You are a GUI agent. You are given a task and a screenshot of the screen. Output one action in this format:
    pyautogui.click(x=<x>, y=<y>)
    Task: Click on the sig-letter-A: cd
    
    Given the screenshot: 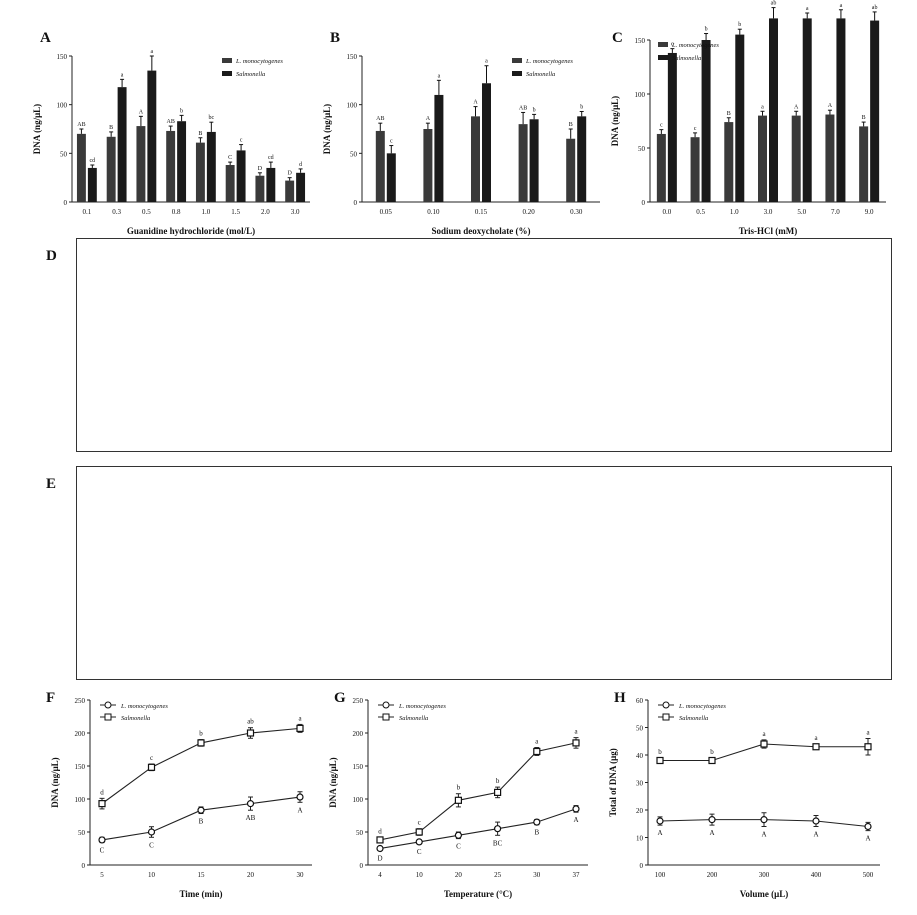 What is the action you would take?
    pyautogui.click(x=271, y=158)
    